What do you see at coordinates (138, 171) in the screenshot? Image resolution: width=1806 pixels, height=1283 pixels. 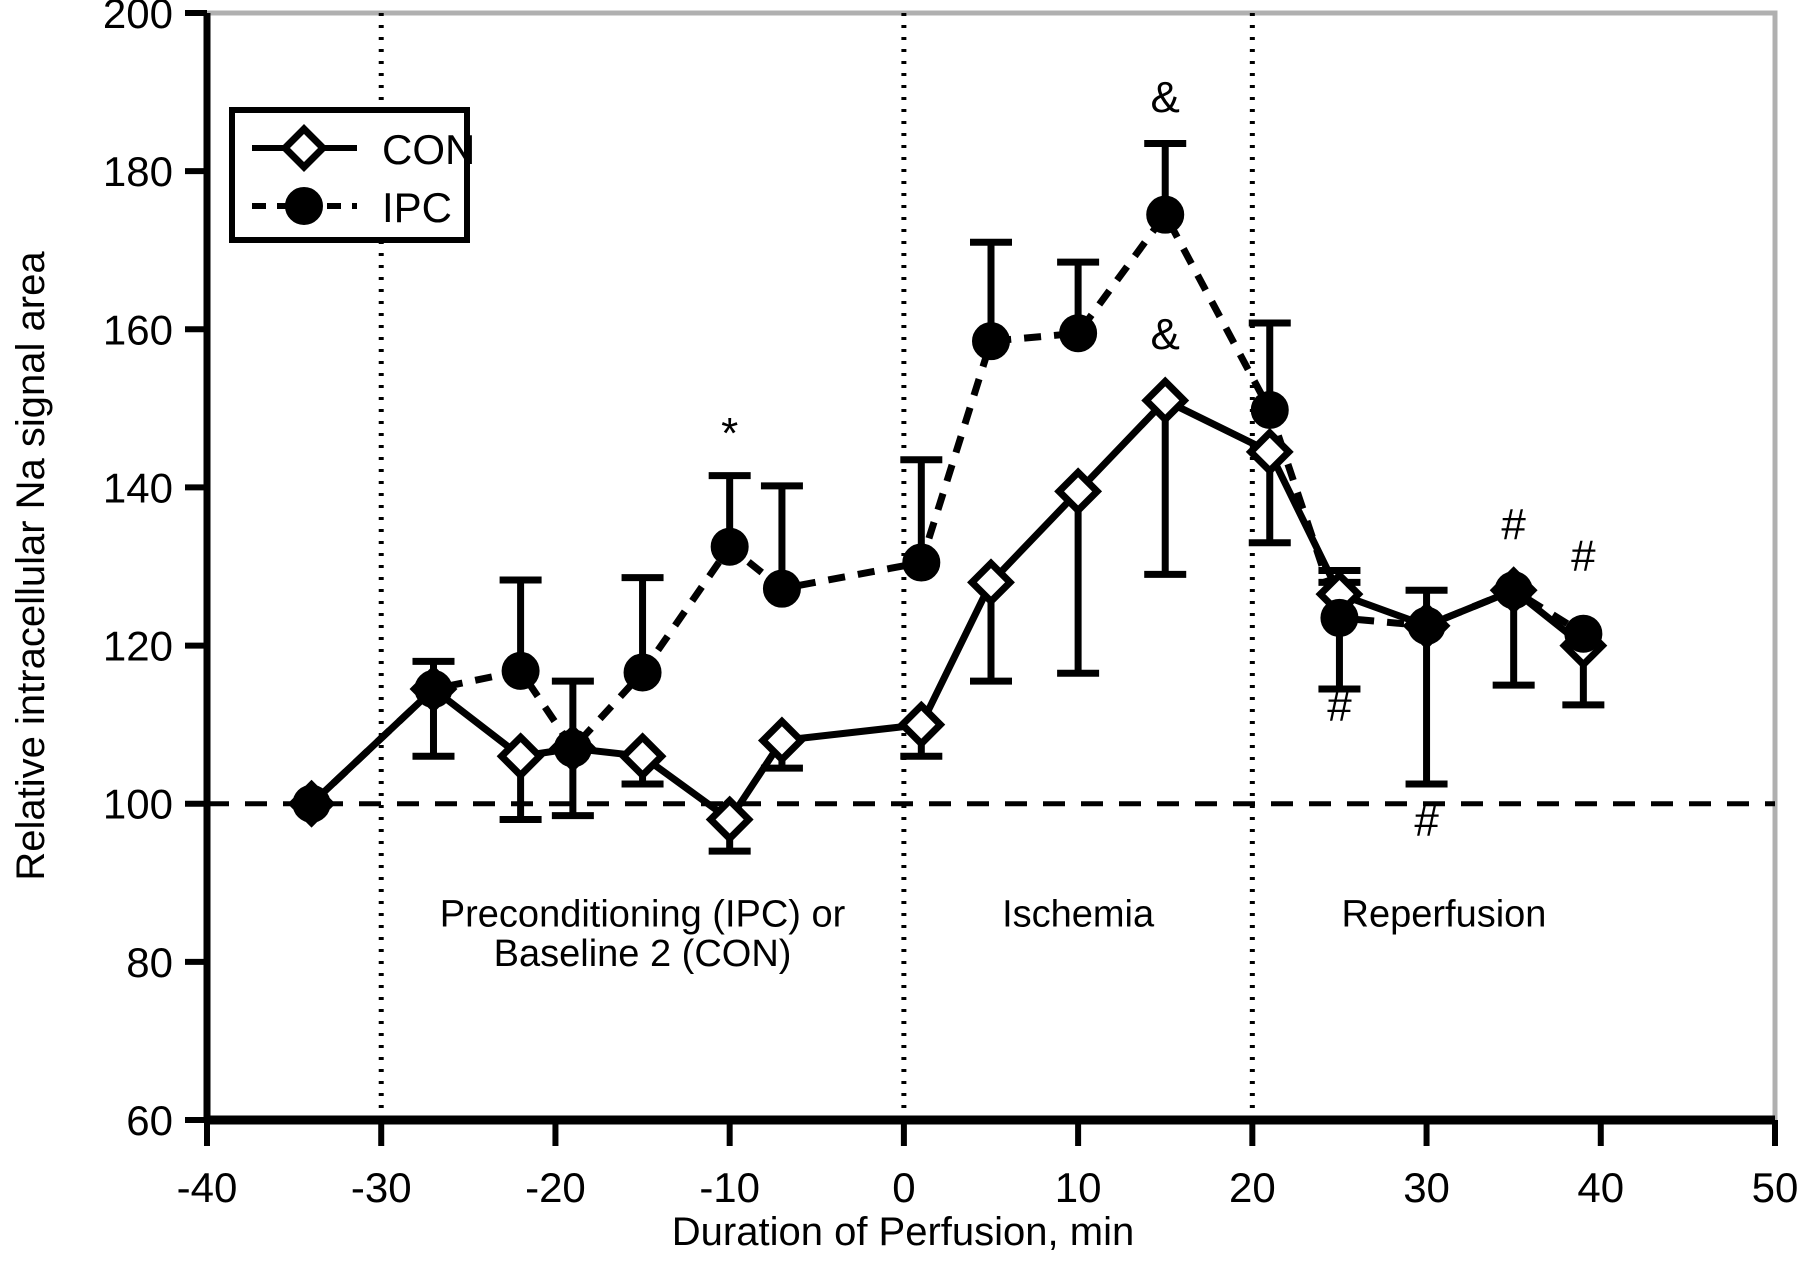 I see `y-tick-label: 180` at bounding box center [138, 171].